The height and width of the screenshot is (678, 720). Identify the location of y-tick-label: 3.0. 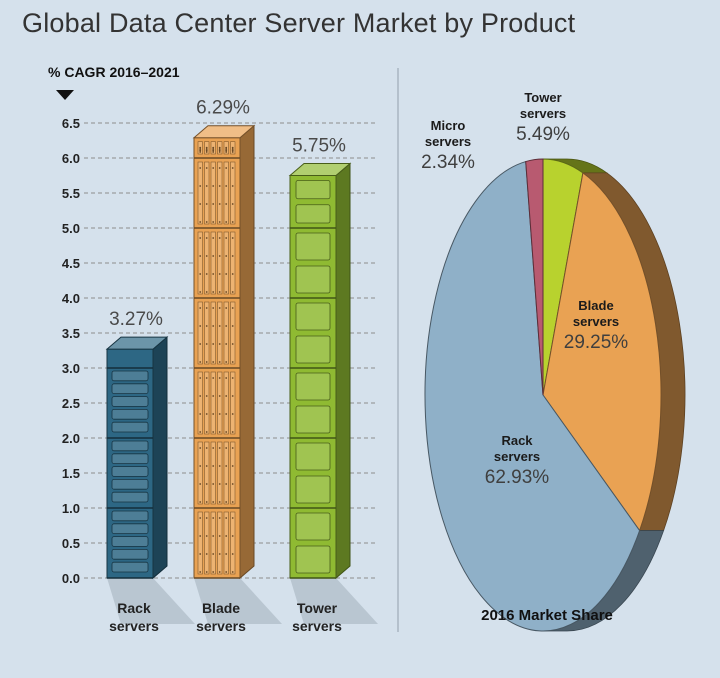
(71, 368).